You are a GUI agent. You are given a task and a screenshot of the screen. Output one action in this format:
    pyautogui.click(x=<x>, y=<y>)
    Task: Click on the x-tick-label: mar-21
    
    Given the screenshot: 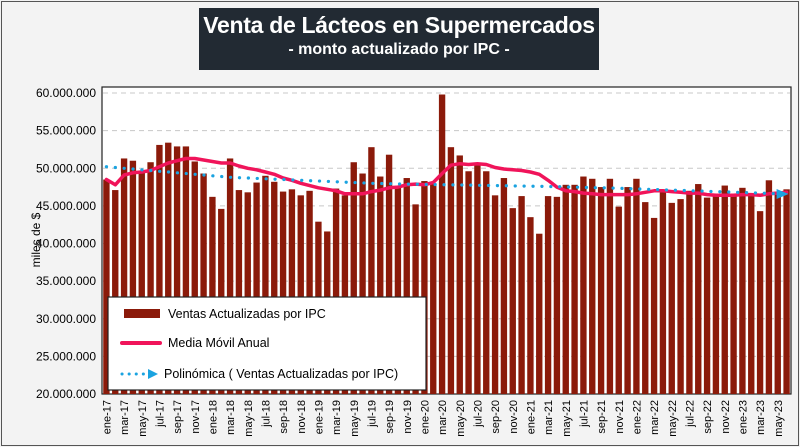 What is the action you would take?
    pyautogui.click(x=549, y=417)
    